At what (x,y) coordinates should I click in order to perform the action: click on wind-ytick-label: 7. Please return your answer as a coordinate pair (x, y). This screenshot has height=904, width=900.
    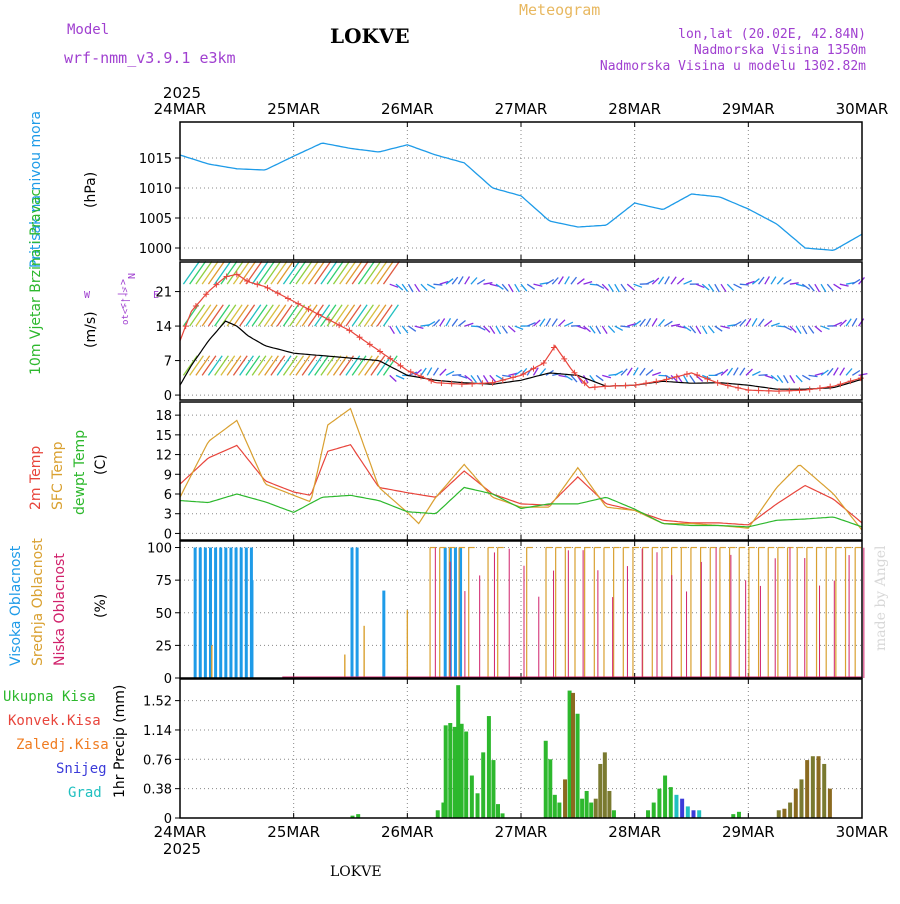
    Looking at the image, I should click on (168, 362).